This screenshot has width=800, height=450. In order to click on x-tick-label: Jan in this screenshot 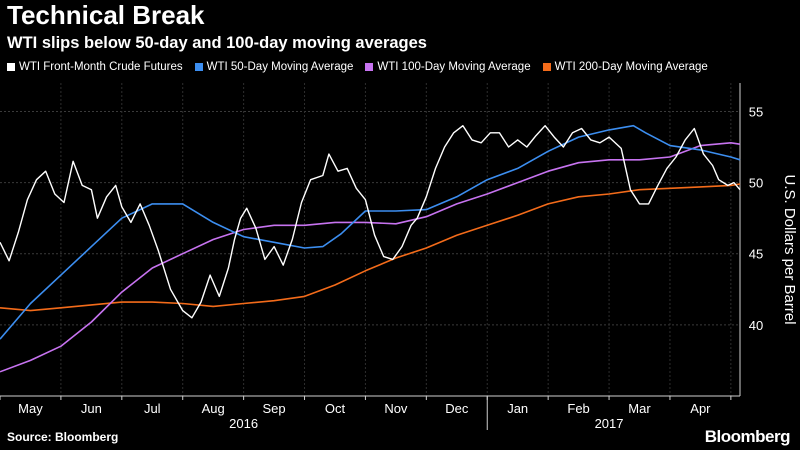, I will do `click(517, 408)`.